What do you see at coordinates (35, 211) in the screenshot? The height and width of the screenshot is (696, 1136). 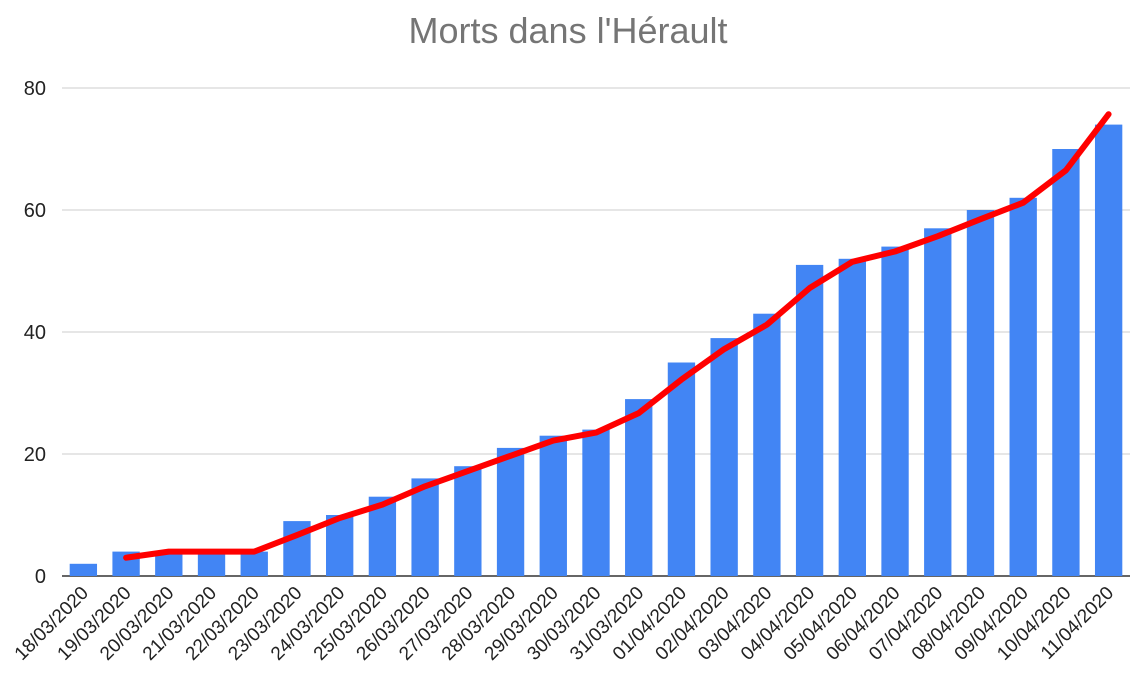 I see `y-tick-label: 60` at bounding box center [35, 211].